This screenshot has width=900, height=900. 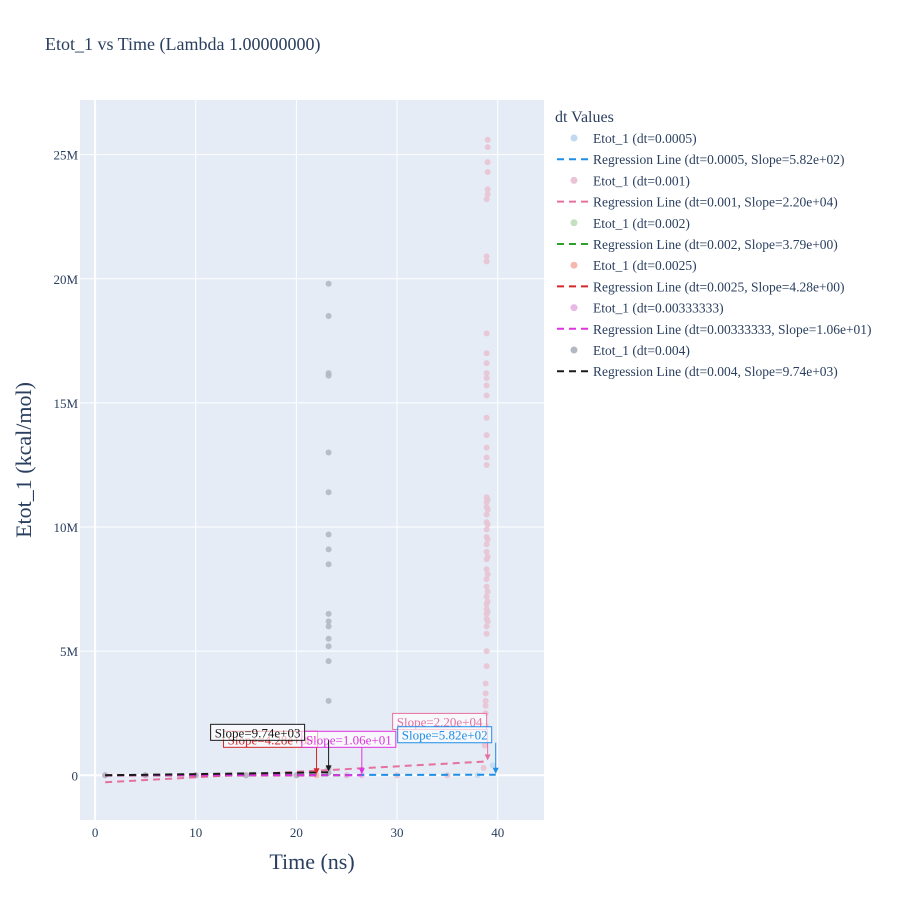 I want to click on y-tick-label: 15M, so click(x=65, y=403).